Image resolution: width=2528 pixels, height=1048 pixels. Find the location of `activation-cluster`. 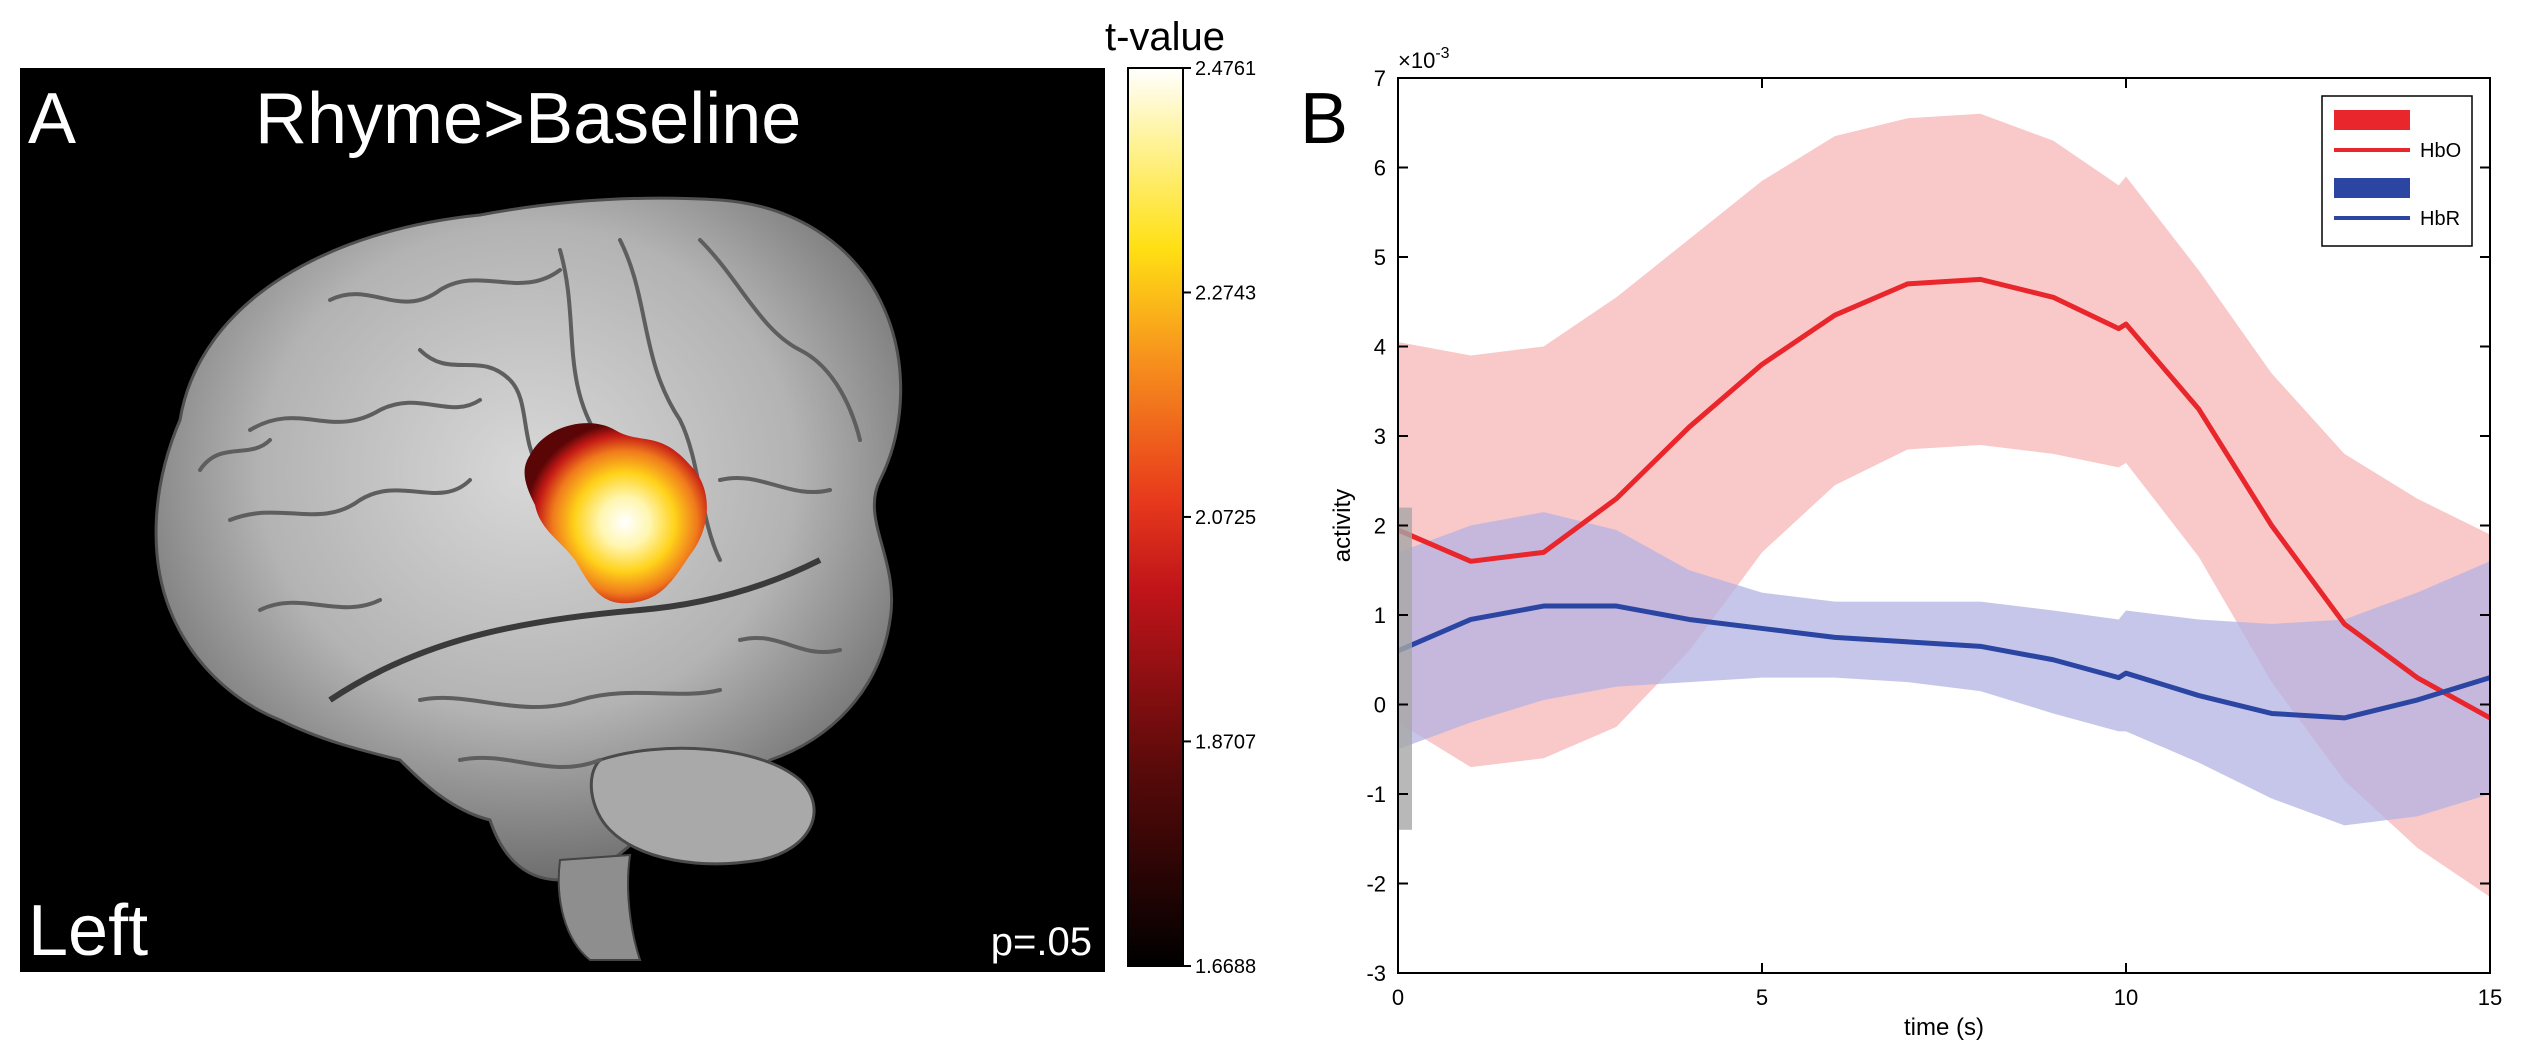

activation-cluster is located at coordinates (615, 513).